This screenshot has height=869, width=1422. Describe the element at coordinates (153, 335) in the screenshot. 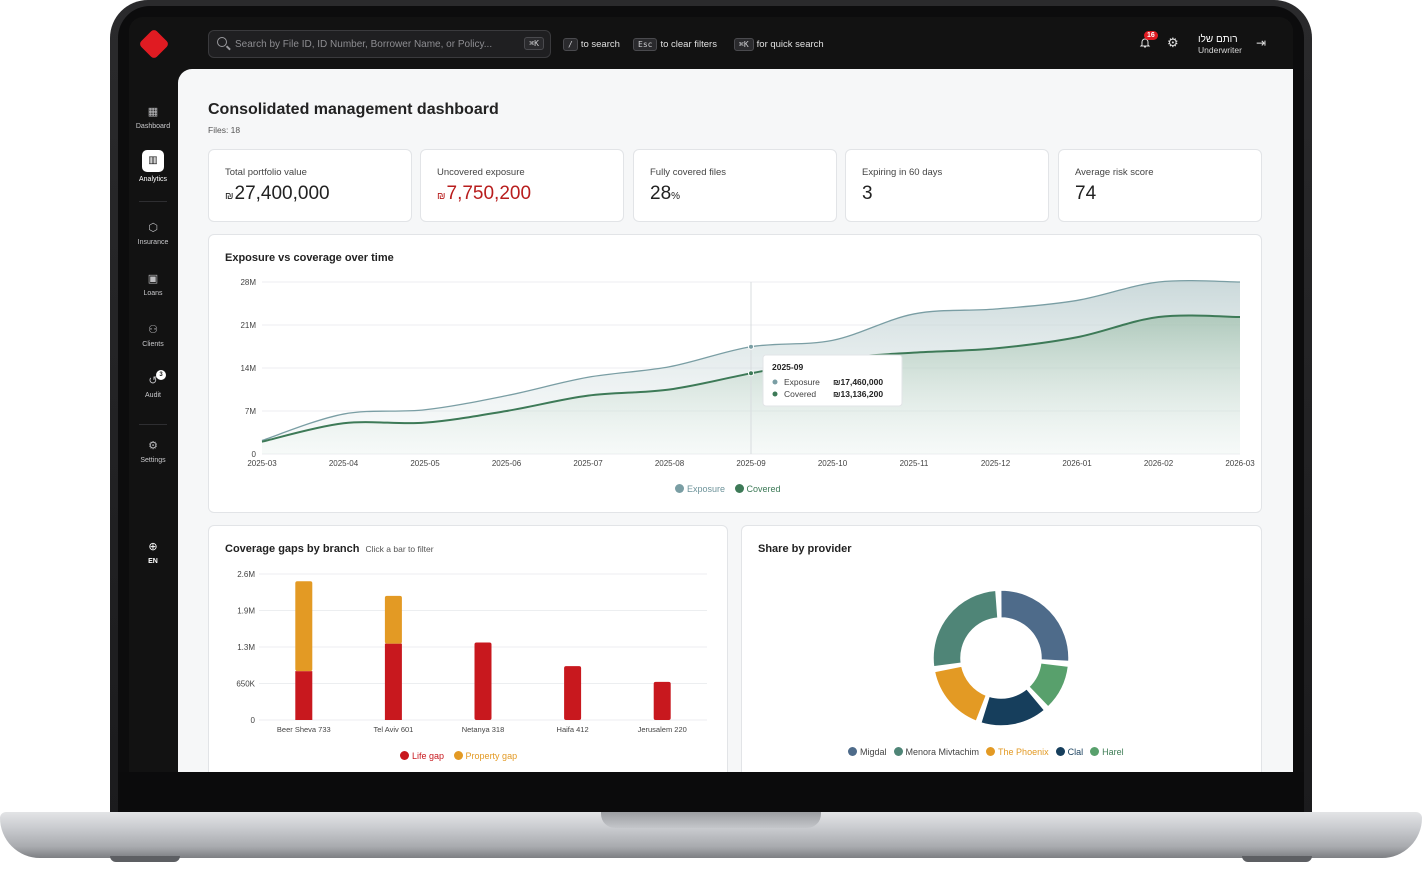

I see `sidebar-item-clients: ⚇ Clients` at that location.